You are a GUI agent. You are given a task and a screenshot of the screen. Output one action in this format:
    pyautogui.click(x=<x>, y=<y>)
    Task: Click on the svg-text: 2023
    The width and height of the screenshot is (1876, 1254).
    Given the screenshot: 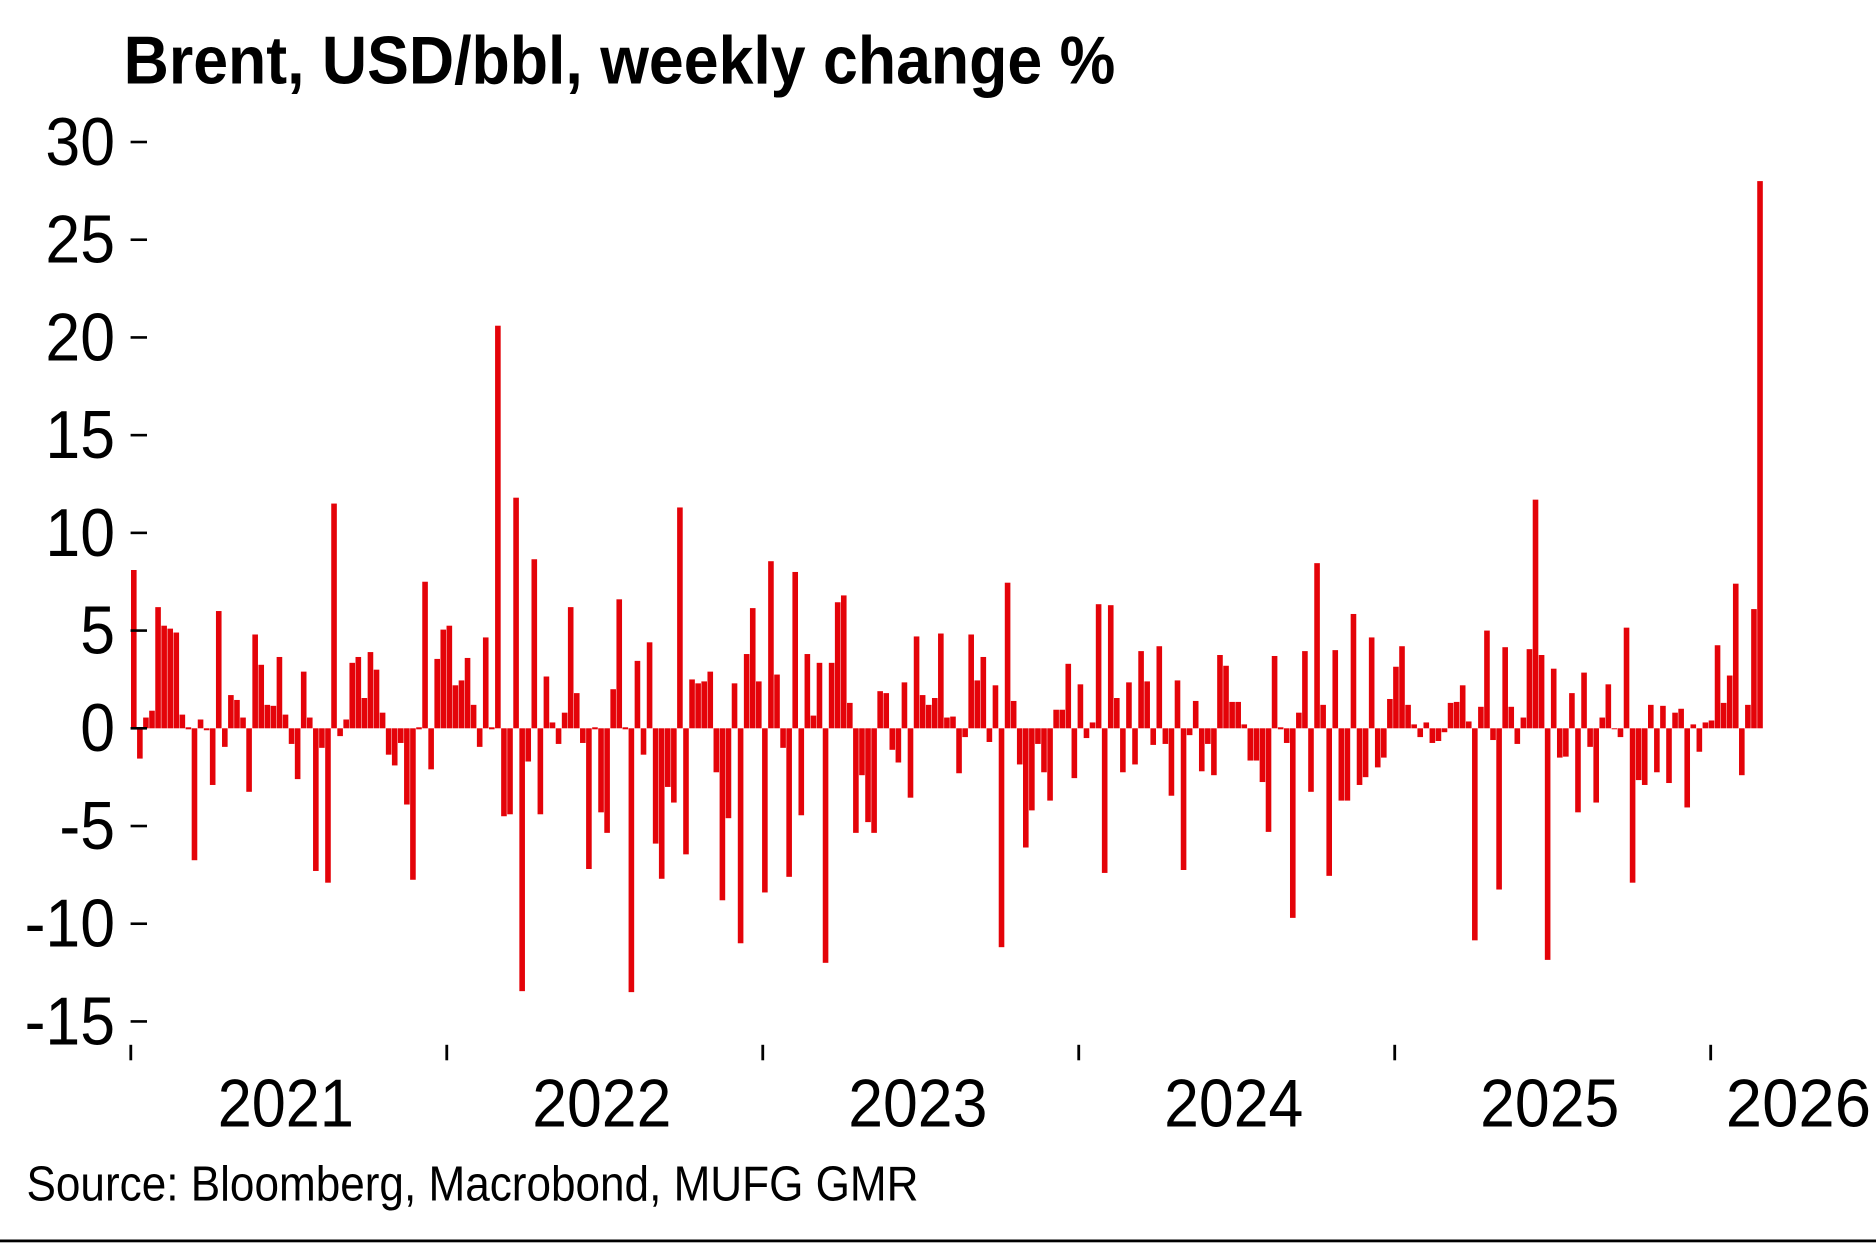 What is the action you would take?
    pyautogui.click(x=917, y=1103)
    